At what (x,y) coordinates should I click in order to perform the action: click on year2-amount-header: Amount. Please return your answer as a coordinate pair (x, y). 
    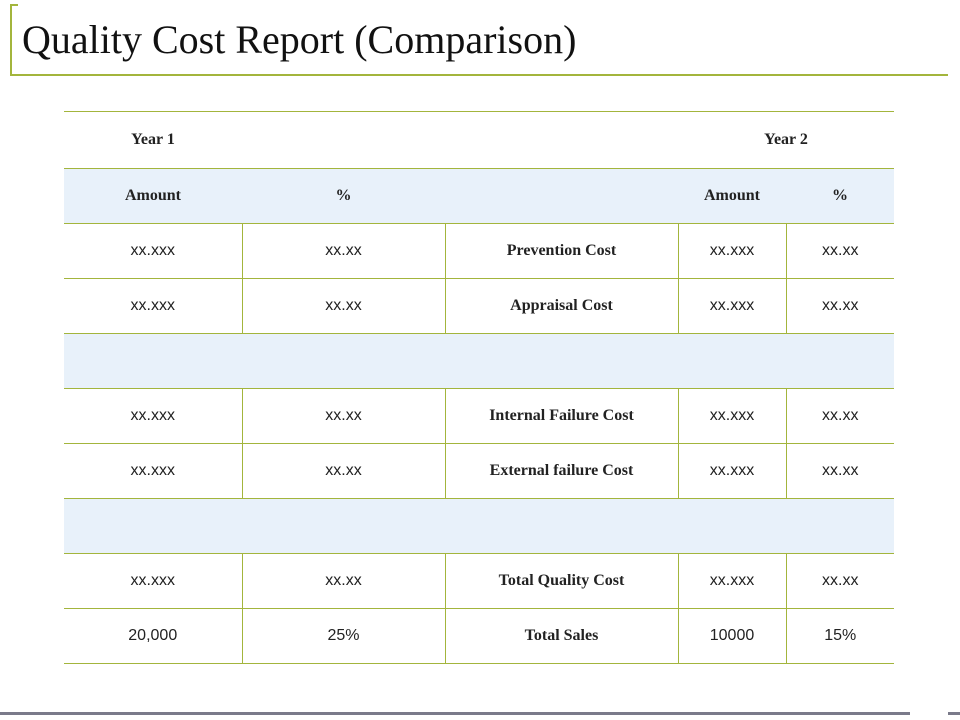
    Looking at the image, I should click on (732, 196).